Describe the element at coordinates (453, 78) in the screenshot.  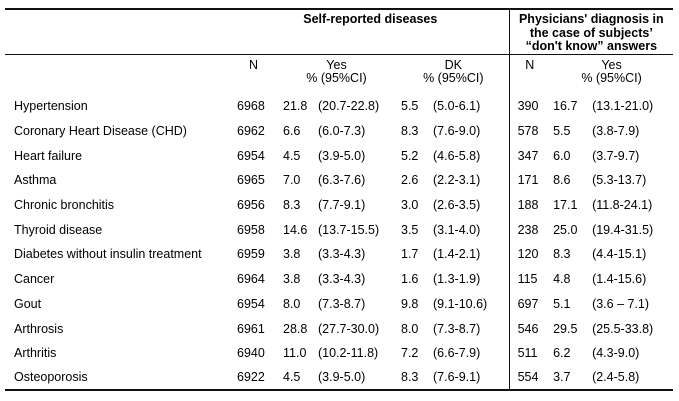
I see `col-header-dk-ci-label: % (95%CI)` at that location.